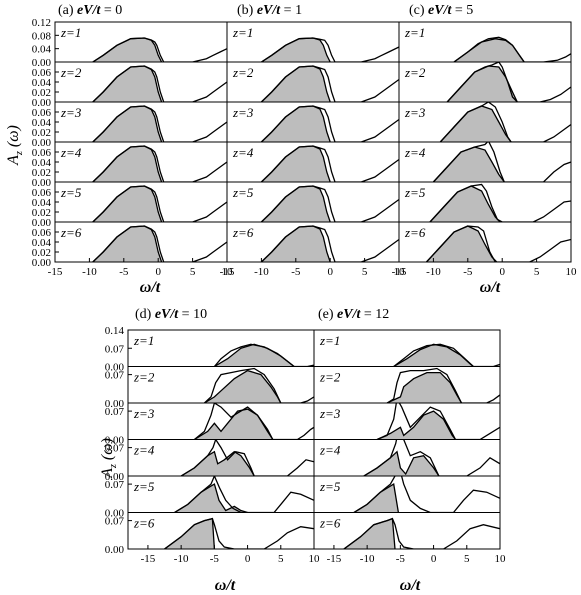  What do you see at coordinates (291, 10) in the screenshot?
I see `chart-title-suffix: = 1` at bounding box center [291, 10].